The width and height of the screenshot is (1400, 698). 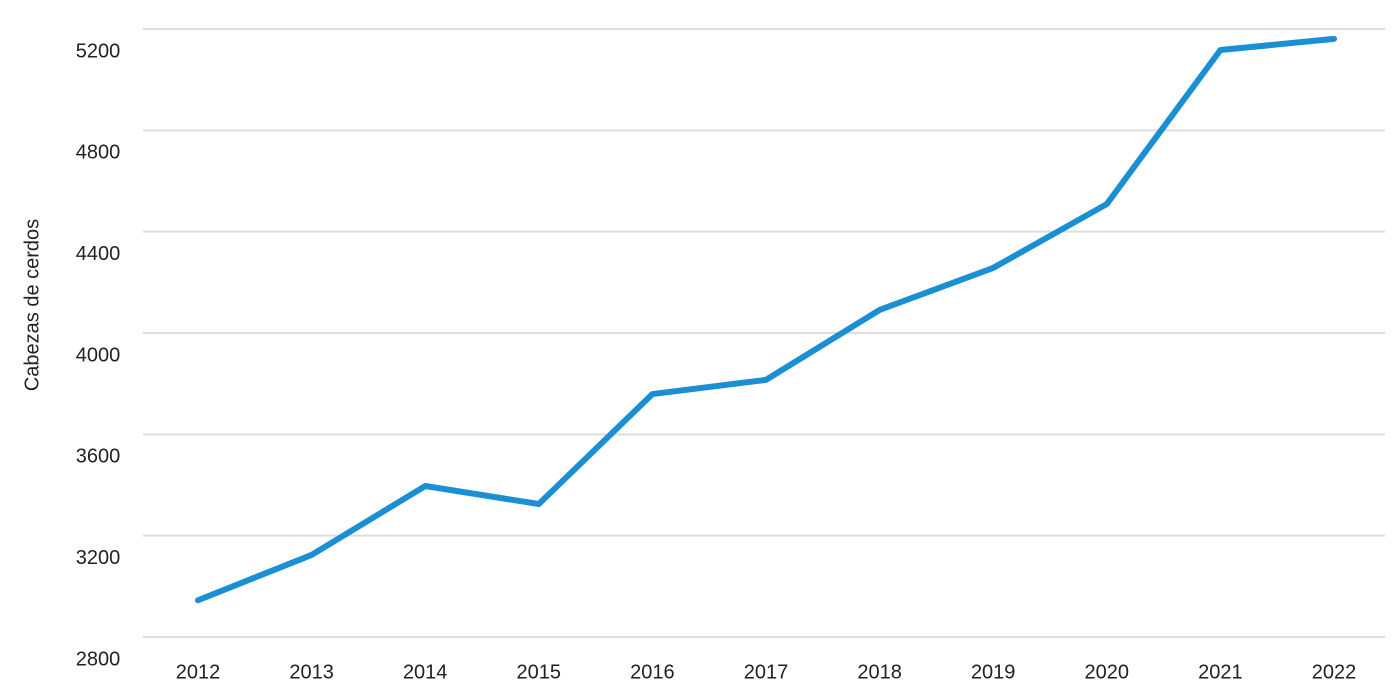 What do you see at coordinates (98, 457) in the screenshot?
I see `y-tick-label: 3600` at bounding box center [98, 457].